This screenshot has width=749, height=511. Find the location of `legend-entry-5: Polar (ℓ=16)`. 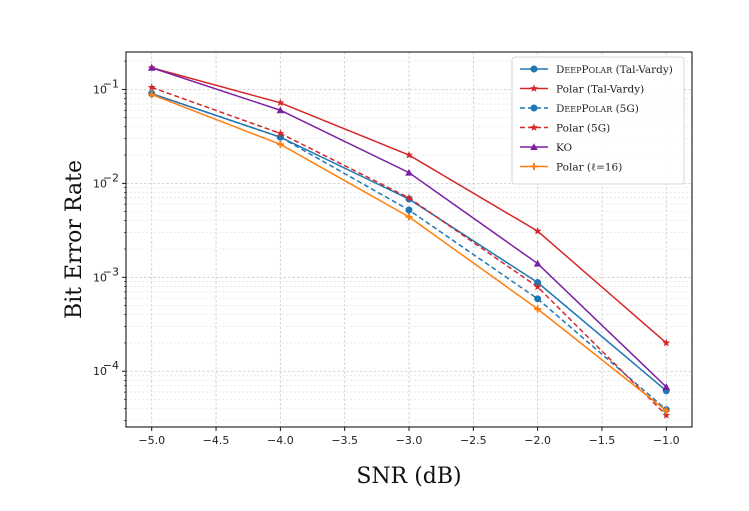

legend-entry-5: Polar (ℓ=16) is located at coordinates (571, 168).